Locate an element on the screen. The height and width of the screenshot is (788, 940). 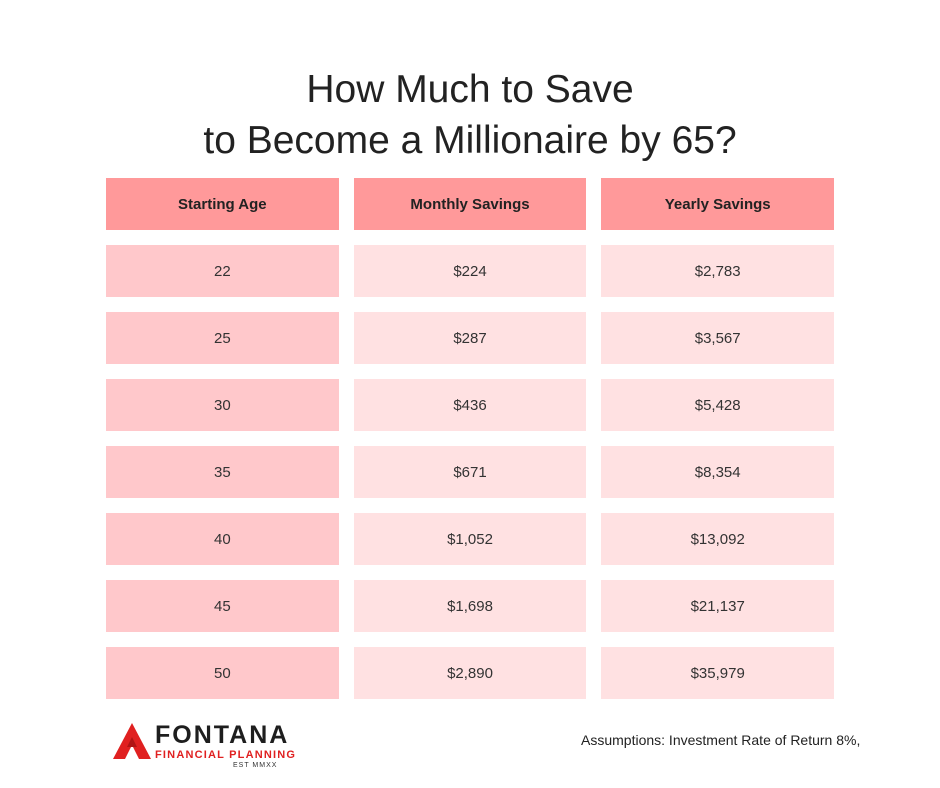
yearly-cell: $3,567 is located at coordinates (718, 338).